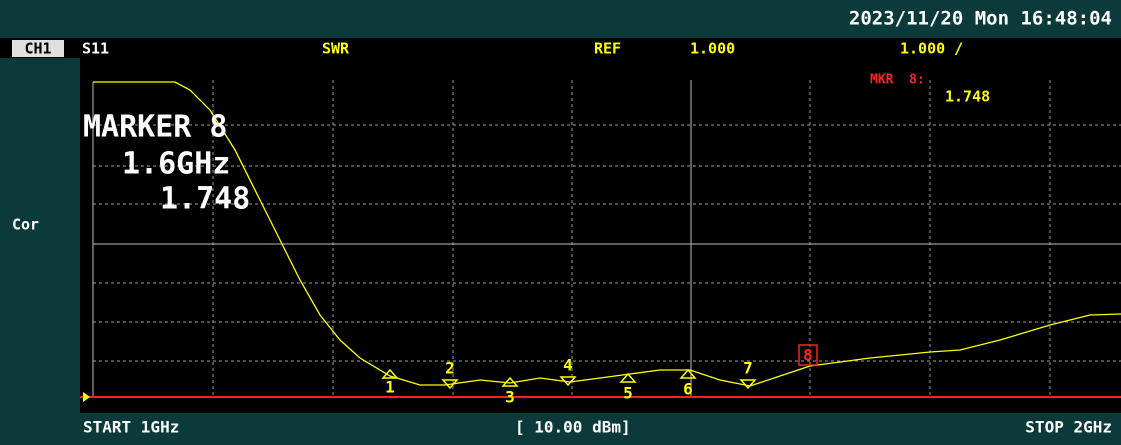  I want to click on format: SWR, so click(336, 49).